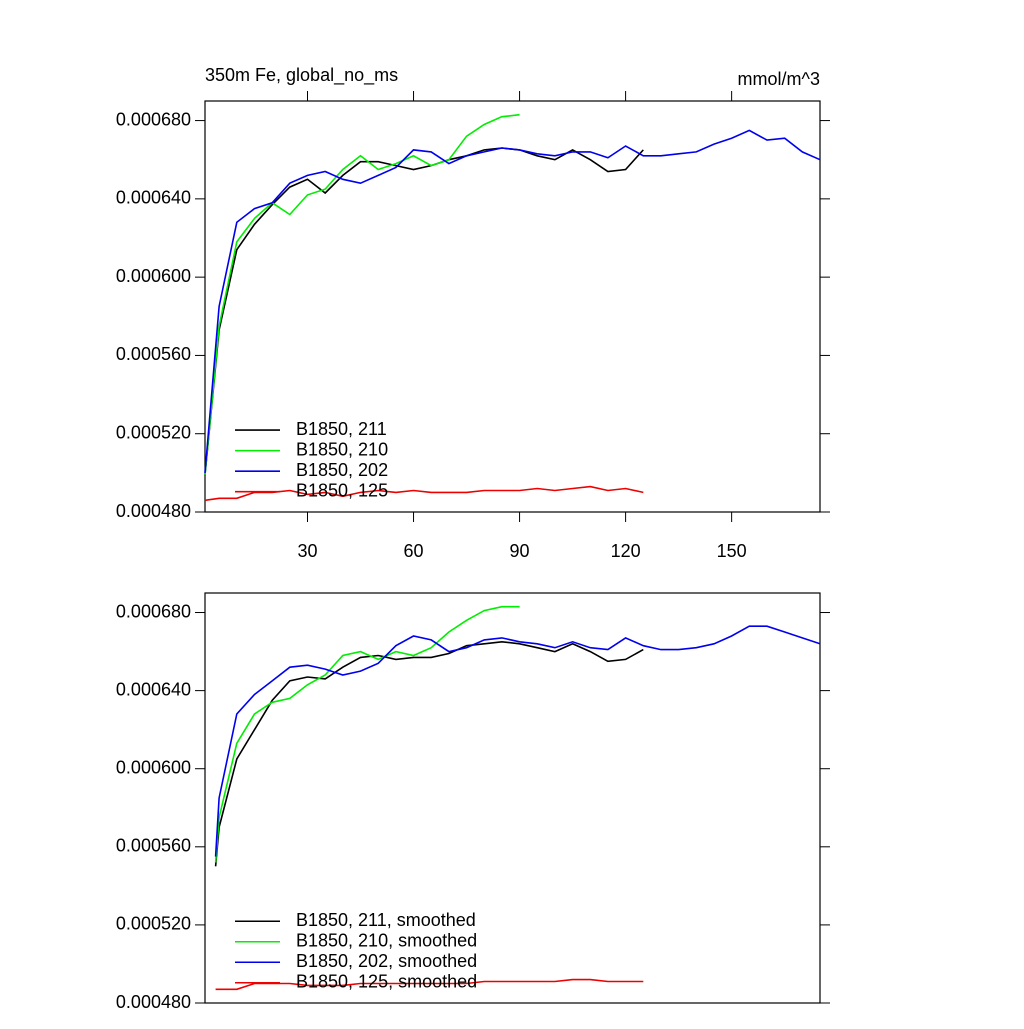 Image resolution: width=1024 pixels, height=1029 pixels. I want to click on legend-label: B1850, 211, so click(341, 429).